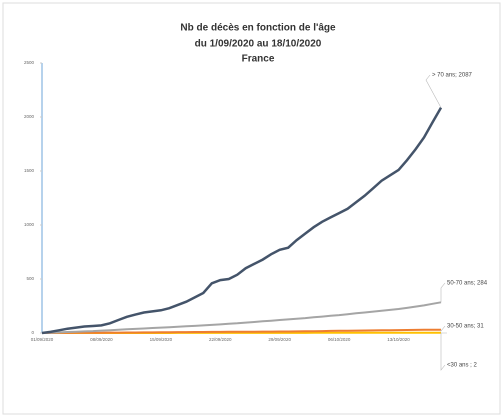 The width and height of the screenshot is (503, 417). I want to click on series-label: 30-50 ans; 31, so click(465, 327).